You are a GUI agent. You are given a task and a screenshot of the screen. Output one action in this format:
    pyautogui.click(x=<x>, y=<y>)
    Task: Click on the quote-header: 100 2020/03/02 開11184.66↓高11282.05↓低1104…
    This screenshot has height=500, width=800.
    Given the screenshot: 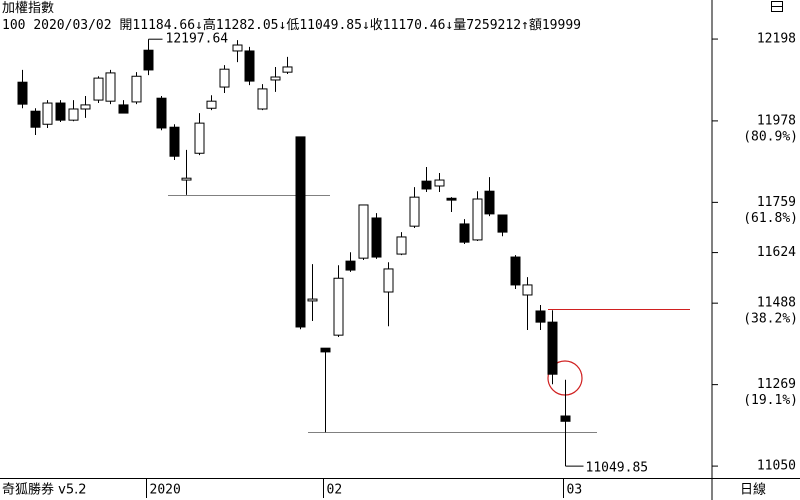 What is the action you would take?
    pyautogui.click(x=356, y=26)
    